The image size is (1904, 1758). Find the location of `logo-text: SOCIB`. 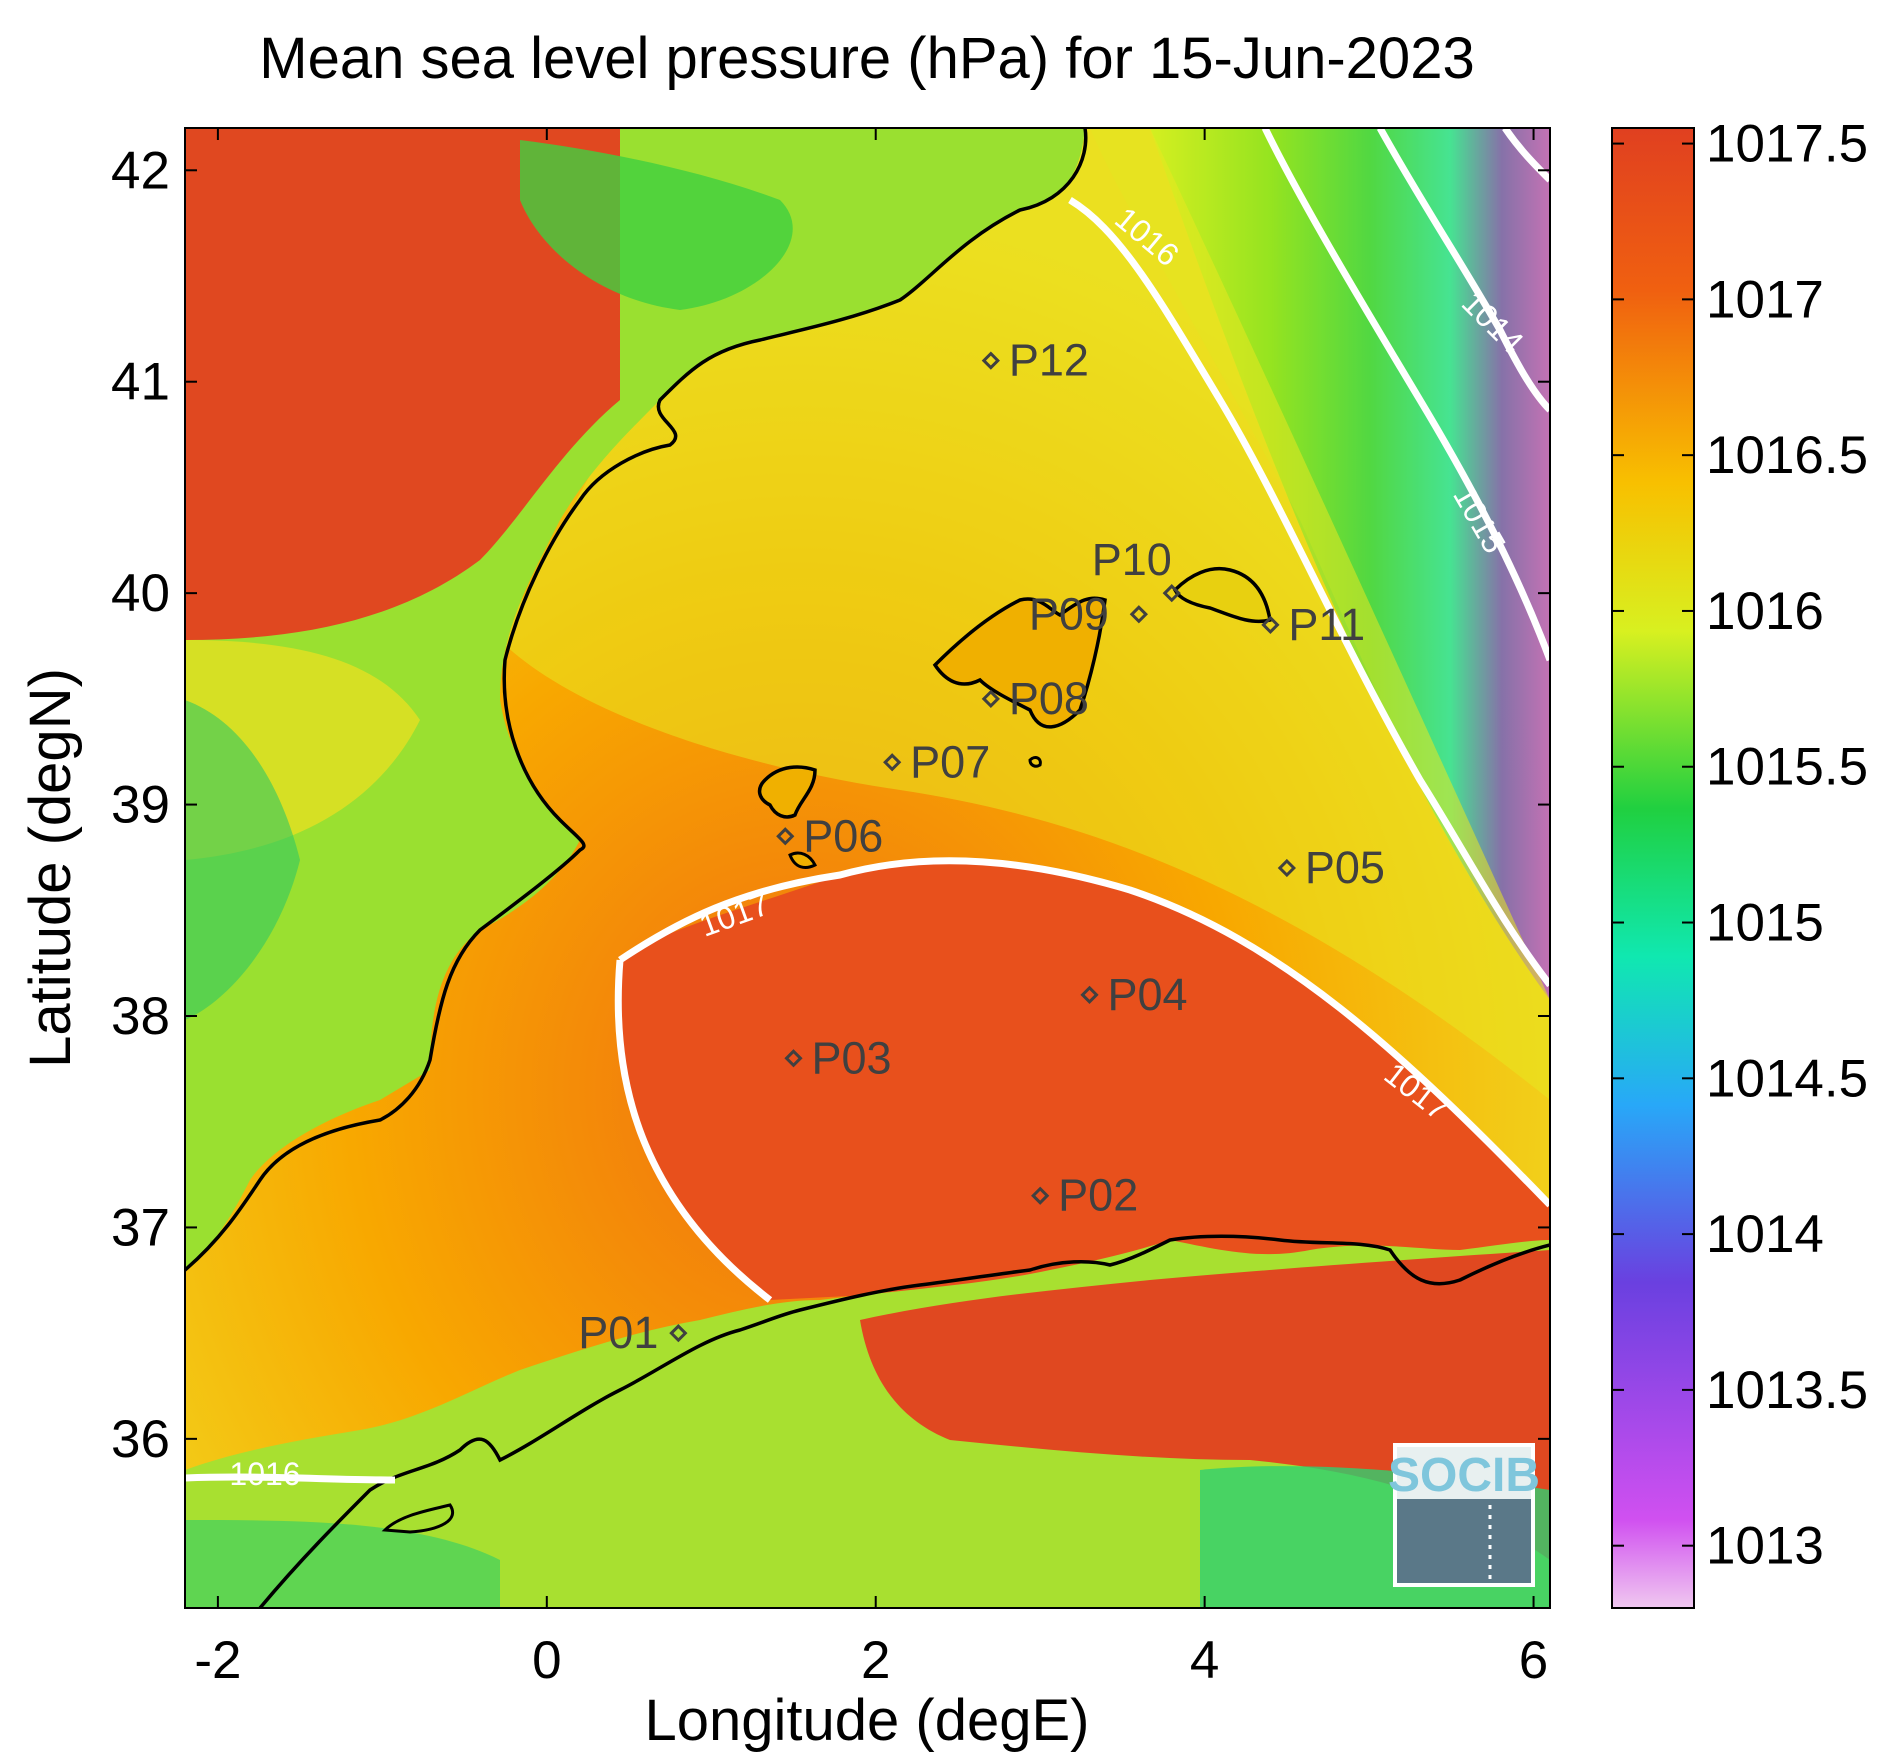

logo-text: SOCIB is located at coordinates (1464, 1475).